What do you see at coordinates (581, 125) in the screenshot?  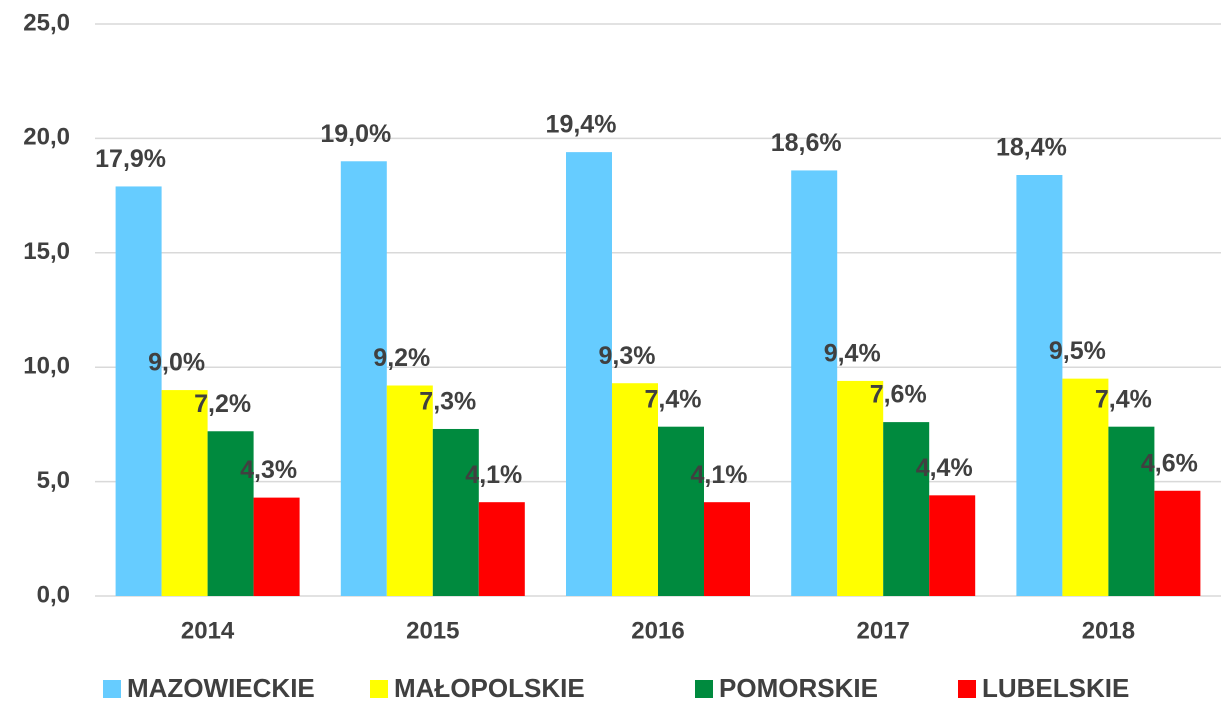 I see `data-label: 19,4%` at bounding box center [581, 125].